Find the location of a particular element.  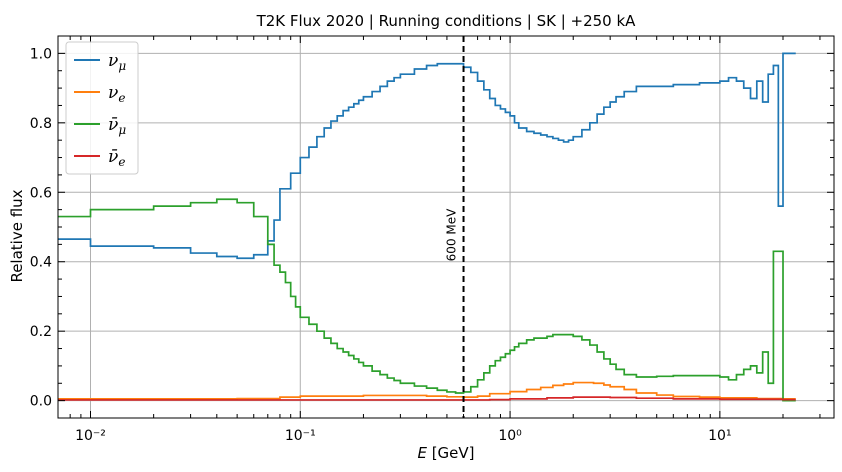

y-tick-label: 0.6 is located at coordinates (41, 193).